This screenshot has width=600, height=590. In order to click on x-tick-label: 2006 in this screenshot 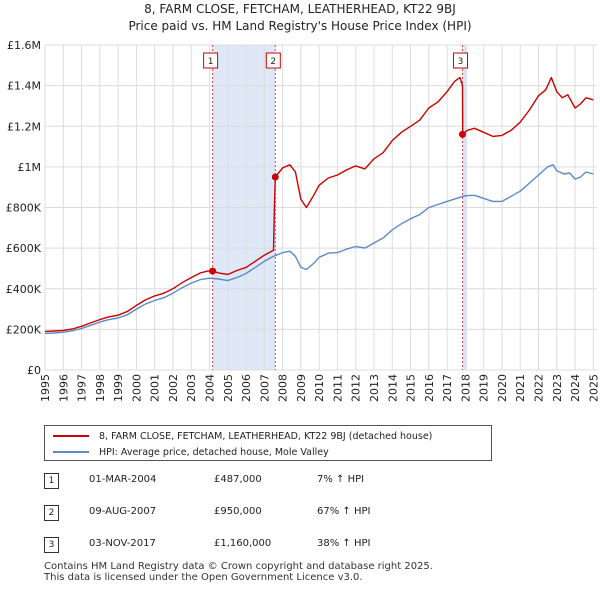, I will do `click(246, 388)`.